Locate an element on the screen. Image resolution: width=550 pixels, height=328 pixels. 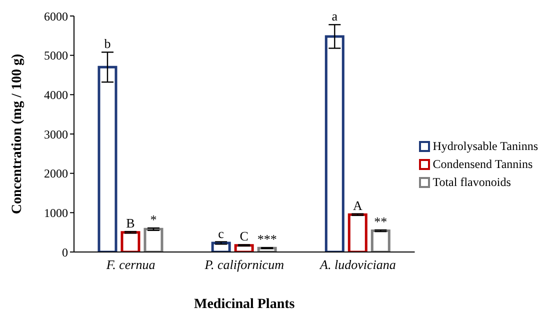
data-label: b is located at coordinates (107, 44).